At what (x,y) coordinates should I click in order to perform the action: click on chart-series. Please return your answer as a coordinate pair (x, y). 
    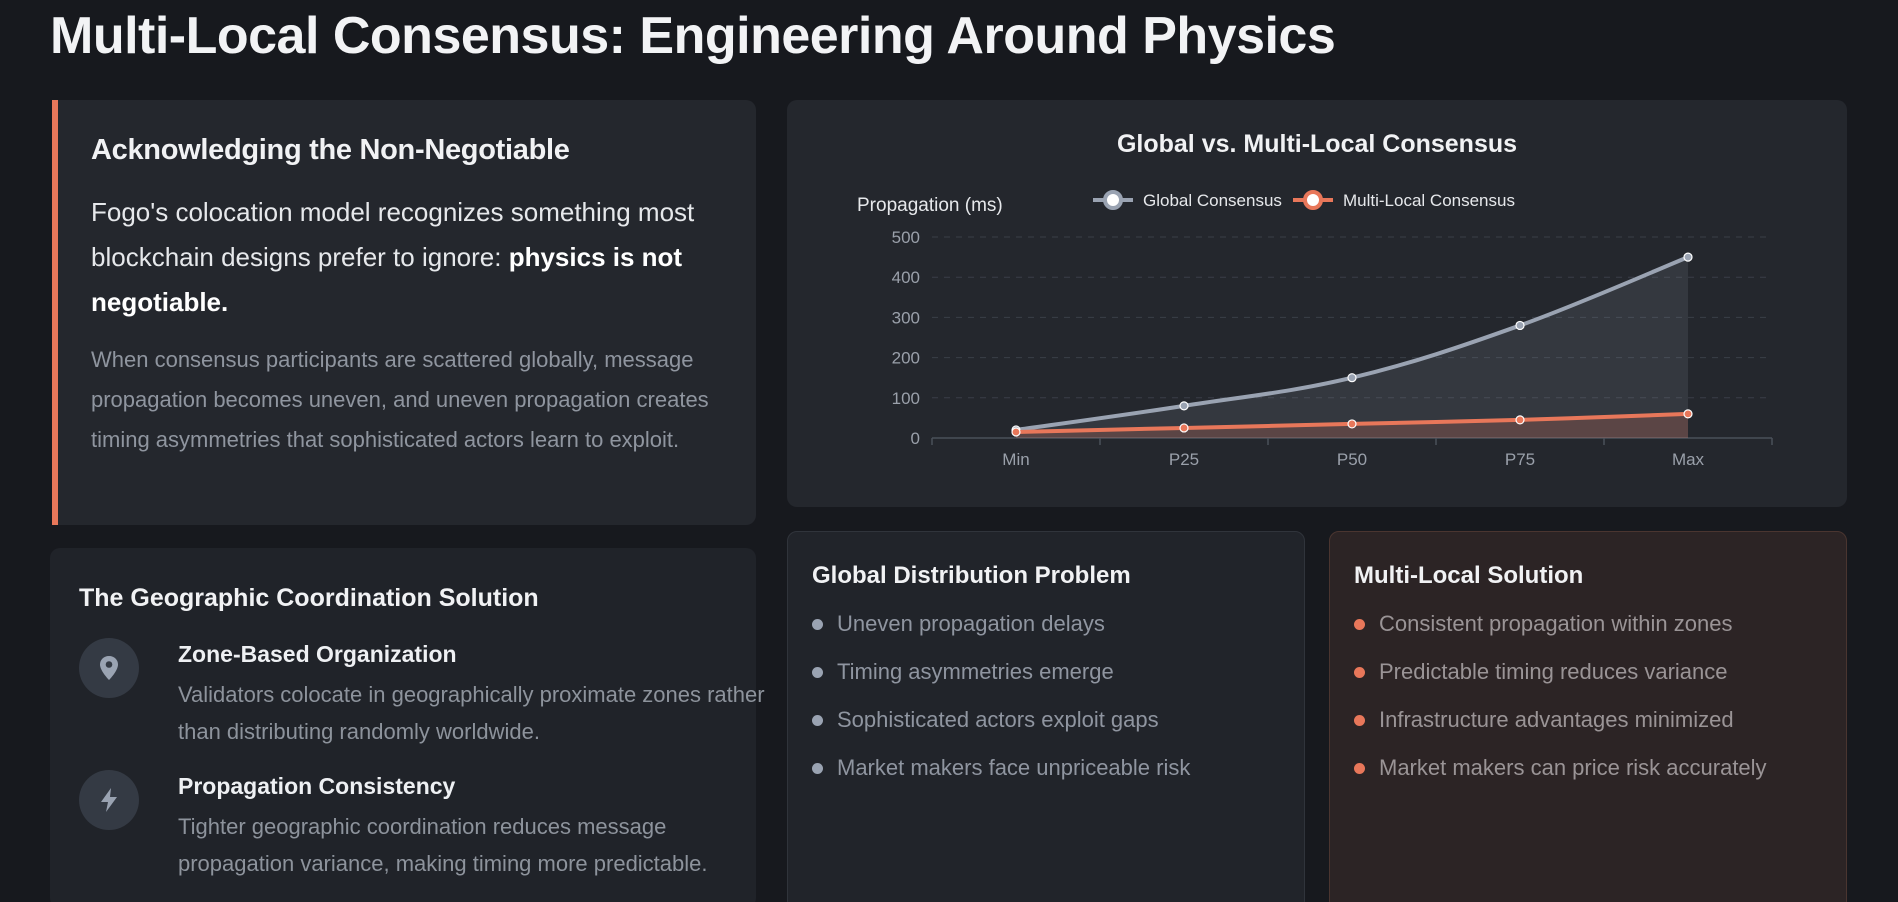
    Looking at the image, I should click on (1352, 345).